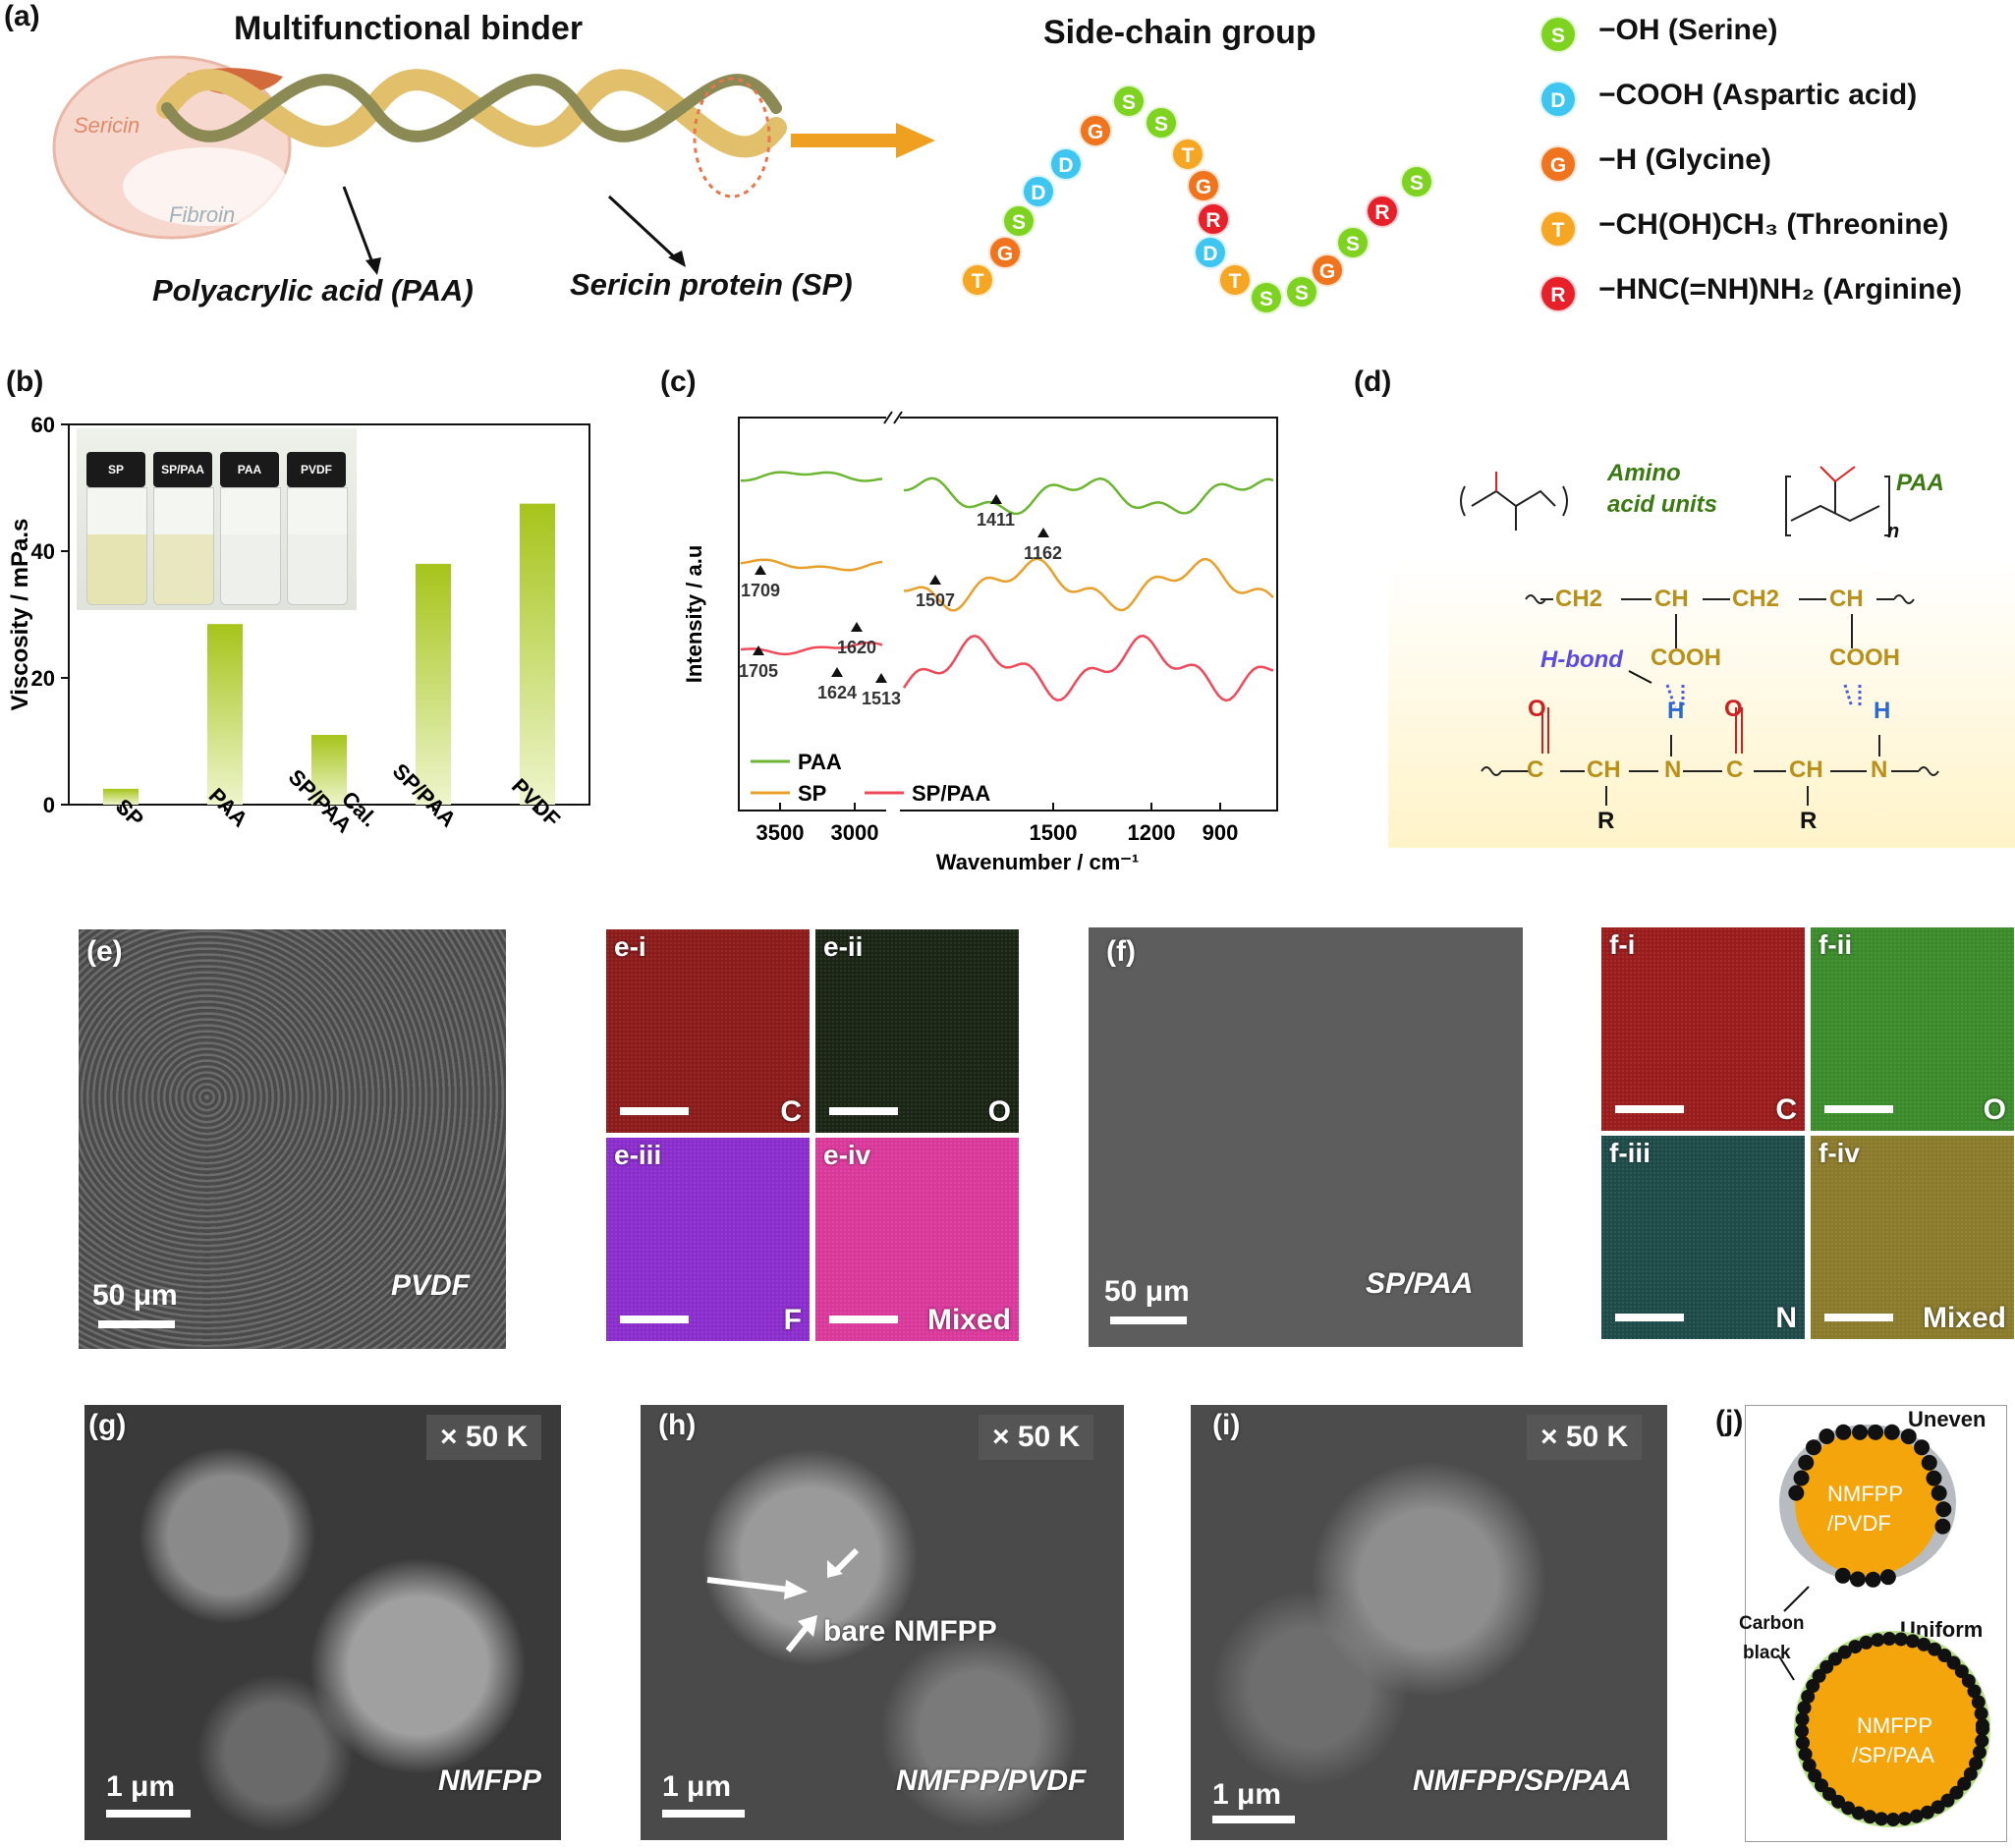  What do you see at coordinates (855, 832) in the screenshot?
I see `x-tick-label: 3000` at bounding box center [855, 832].